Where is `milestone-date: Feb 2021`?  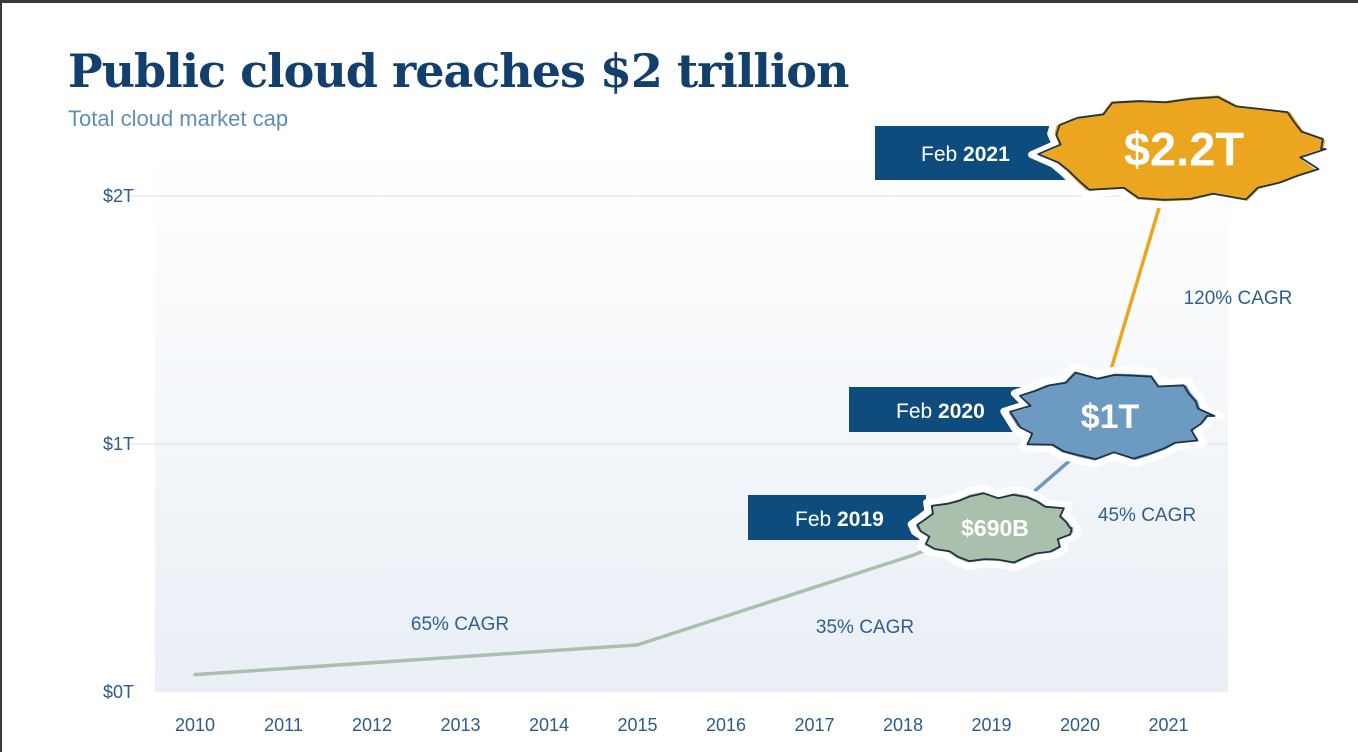
milestone-date: Feb 2021 is located at coordinates (965, 154).